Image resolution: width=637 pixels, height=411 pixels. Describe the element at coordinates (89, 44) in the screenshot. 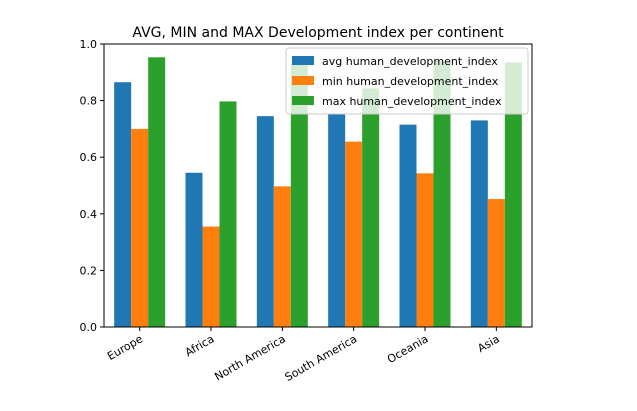

I see `y-tick-label: 1.0` at that location.